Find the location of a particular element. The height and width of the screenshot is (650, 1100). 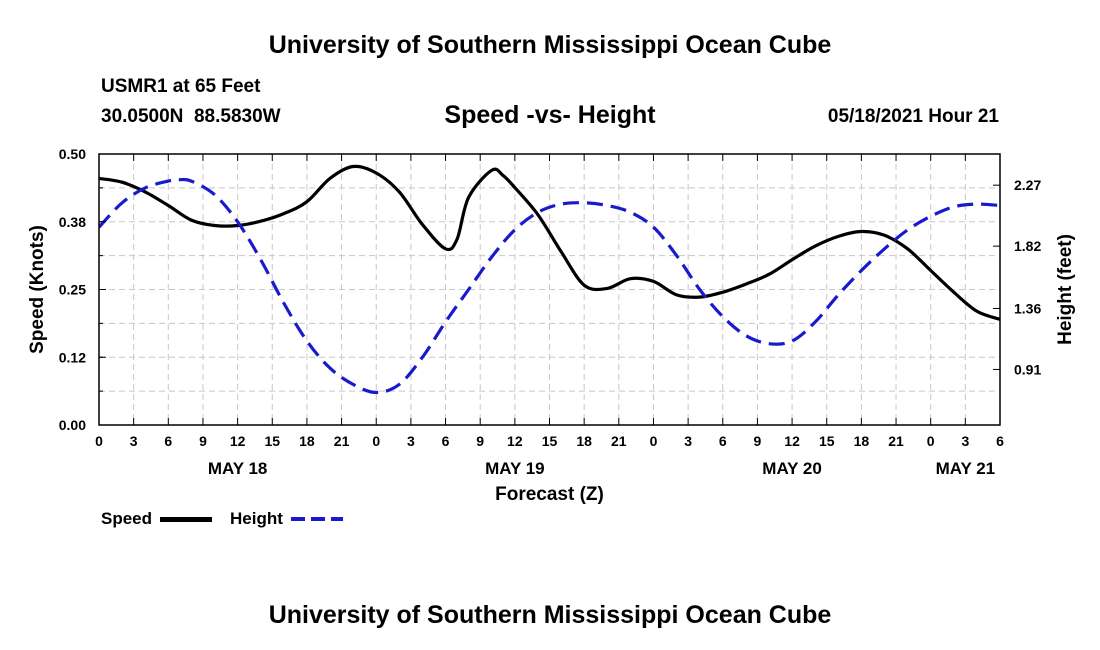

y-tick-label: 0.12 is located at coordinates (72, 357).